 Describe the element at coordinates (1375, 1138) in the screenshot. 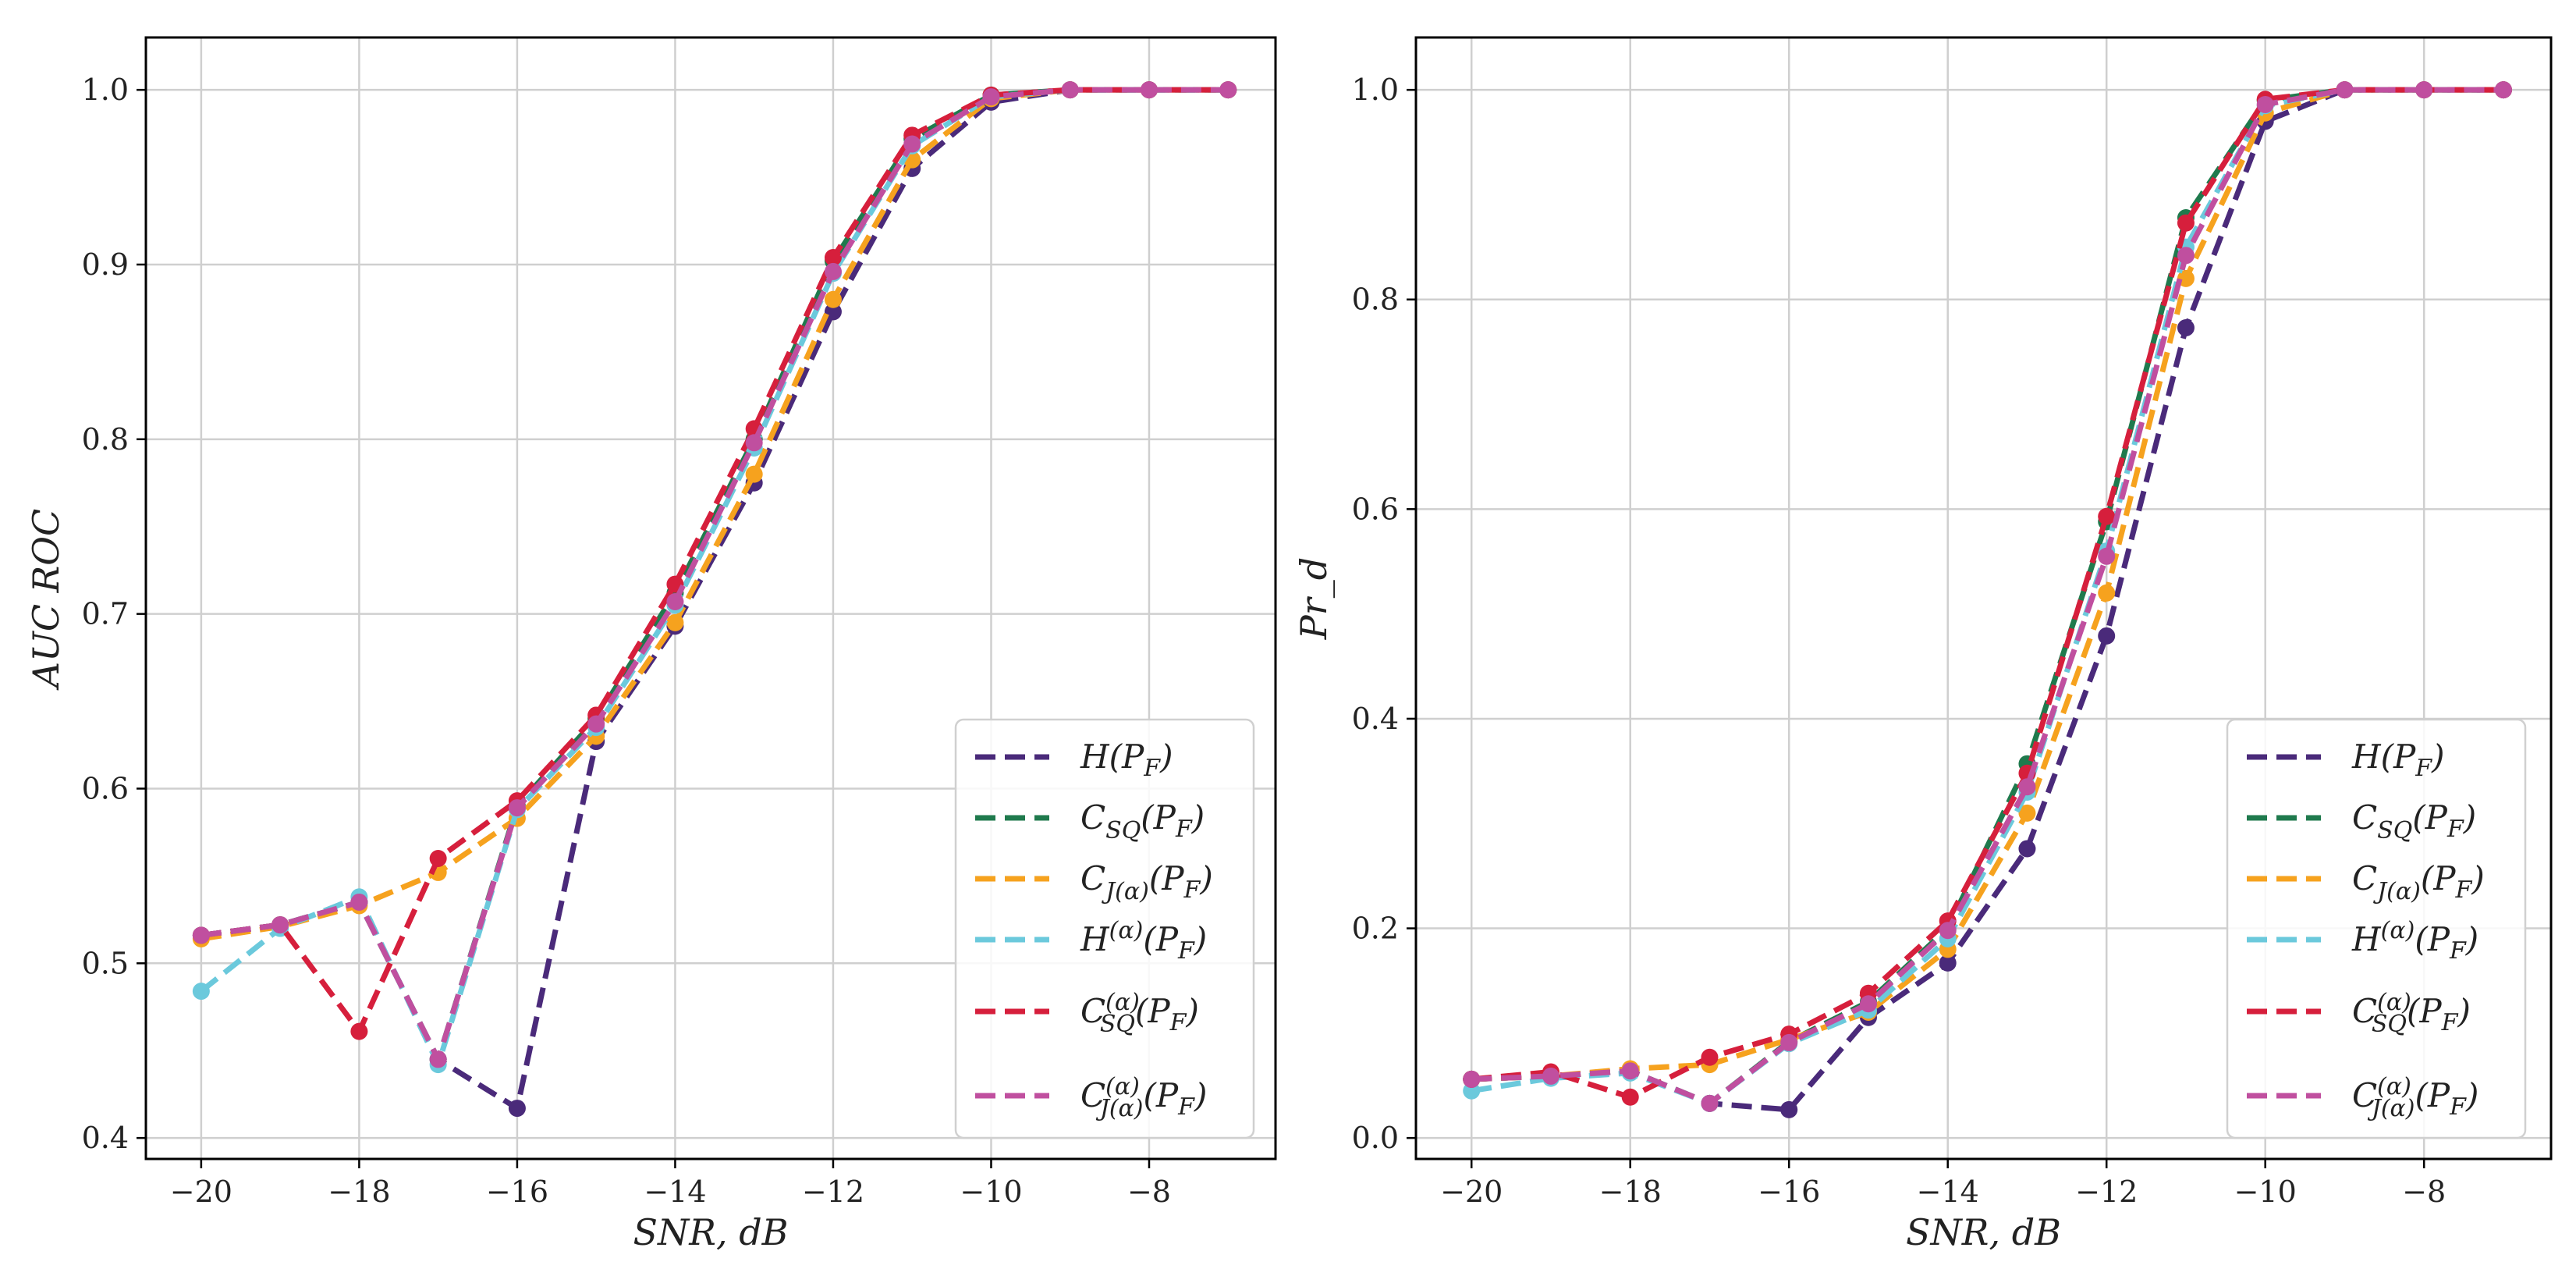

I see `y-tick-label: 0.0` at that location.